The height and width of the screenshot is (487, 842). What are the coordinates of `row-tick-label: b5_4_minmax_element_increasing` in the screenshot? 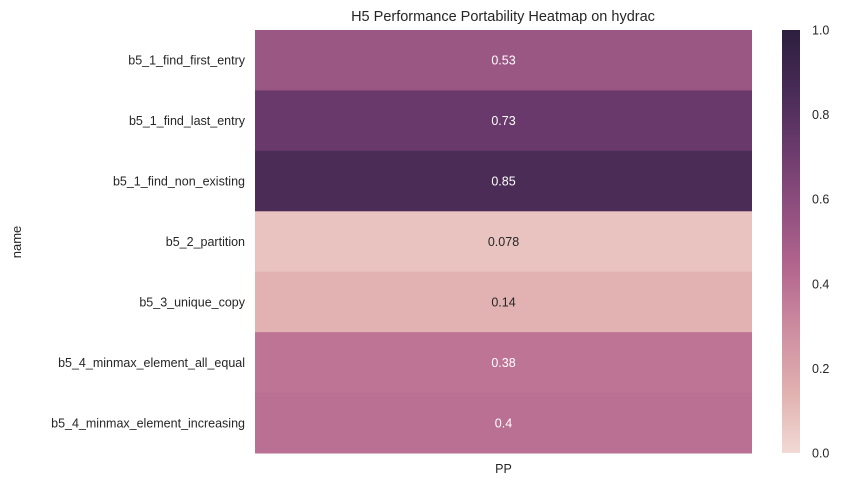 It's located at (148, 423).